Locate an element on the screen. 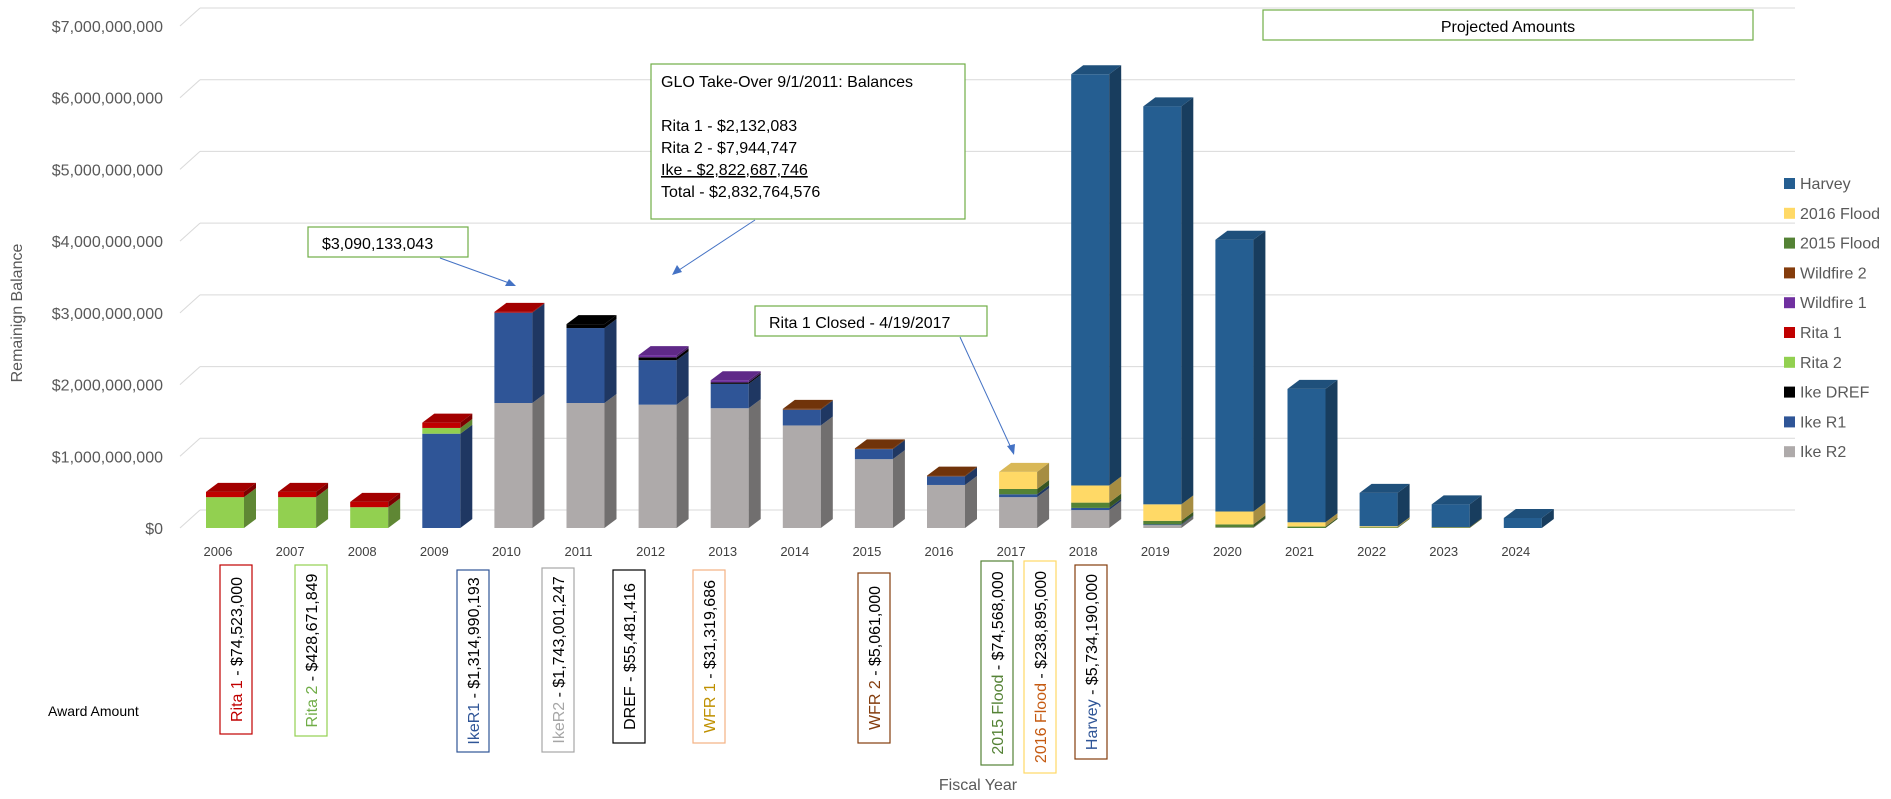 Image resolution: width=1891 pixels, height=799 pixels. glo-callout-title: GLO Take-Over 9/1/2011: Balances is located at coordinates (787, 82).